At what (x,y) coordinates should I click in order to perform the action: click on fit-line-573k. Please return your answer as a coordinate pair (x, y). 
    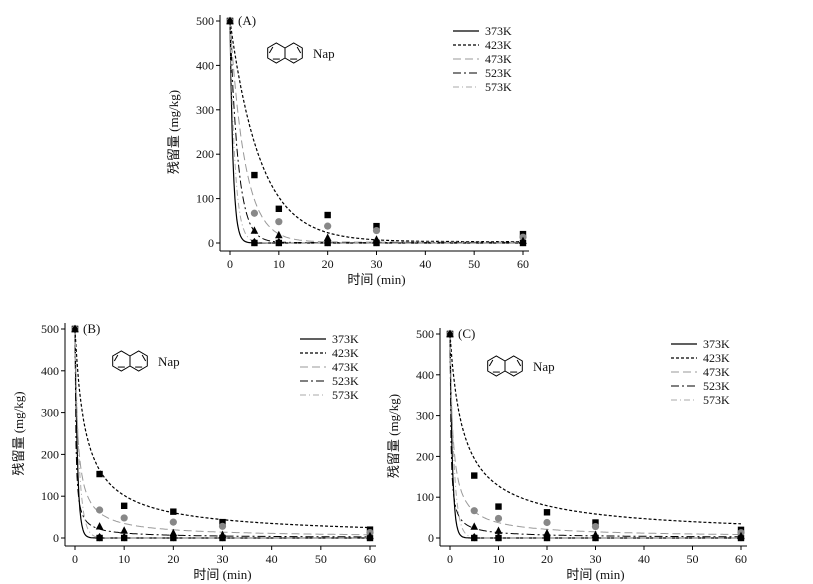
    Looking at the image, I should click on (595, 436).